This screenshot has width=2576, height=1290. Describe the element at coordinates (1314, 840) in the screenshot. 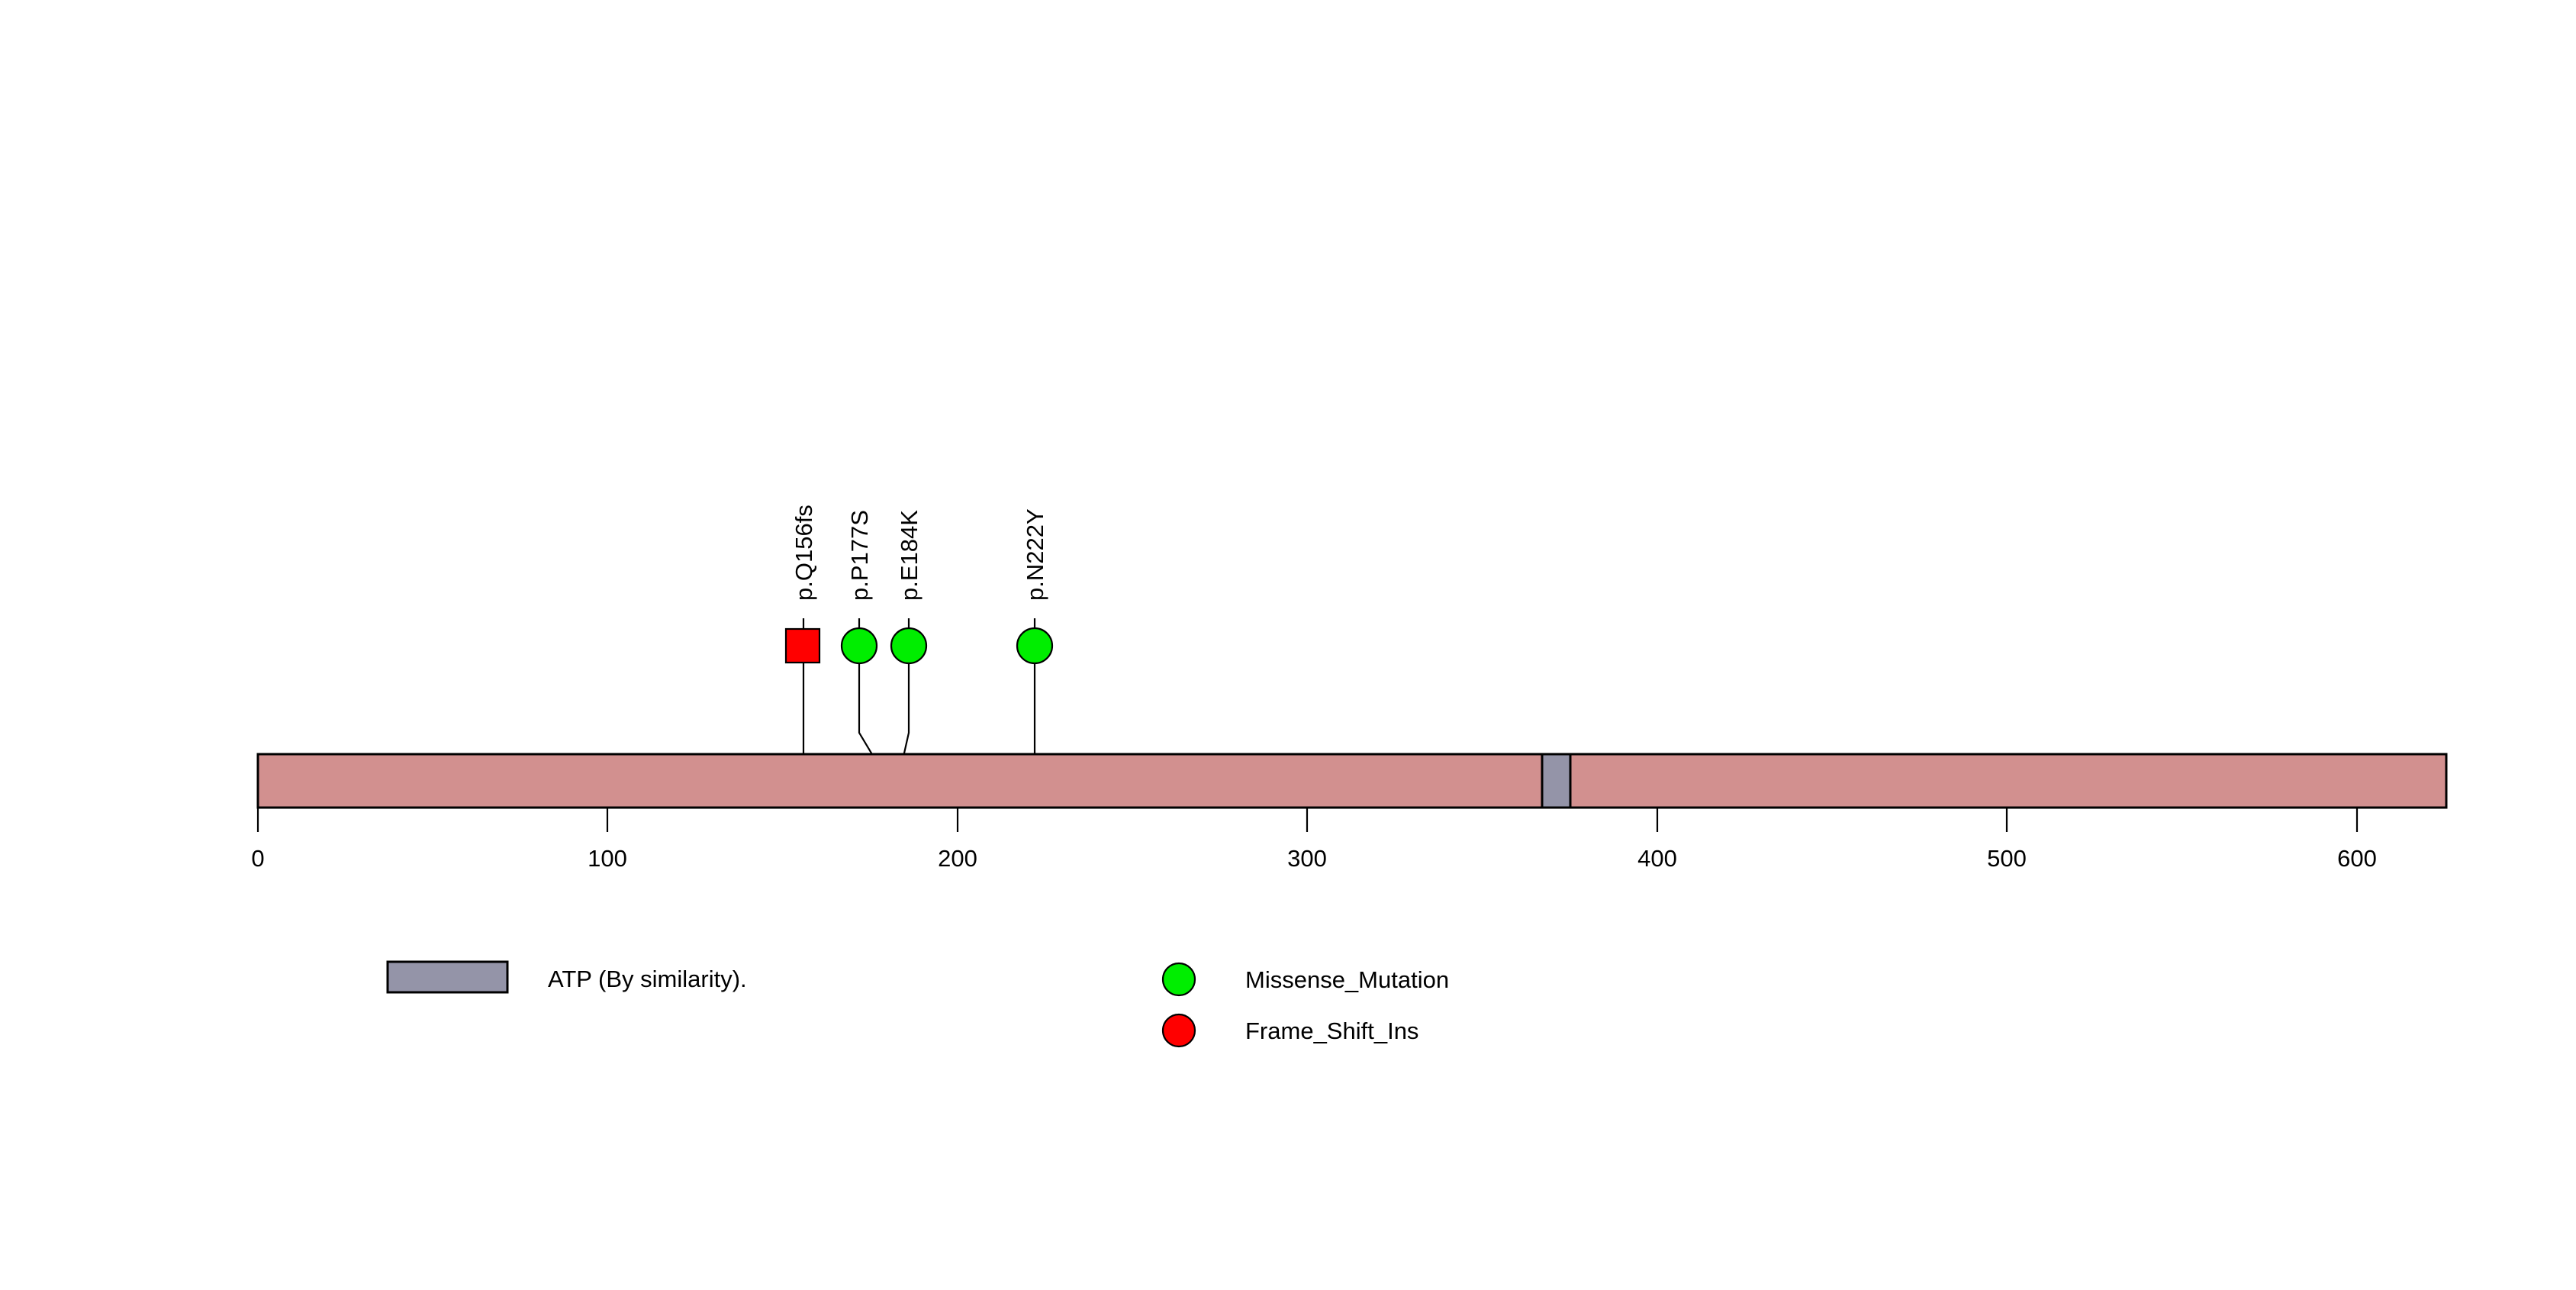

I see `x-axis: 0 100 200 300 400 500 600` at that location.